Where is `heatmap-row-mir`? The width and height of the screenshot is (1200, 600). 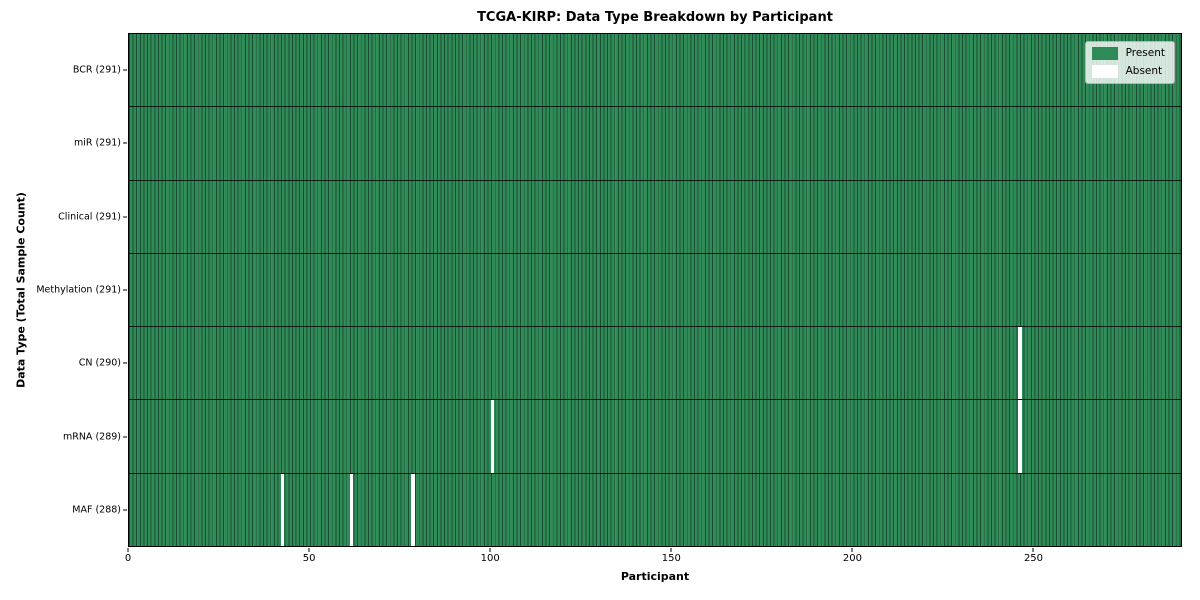
heatmap-row-mir is located at coordinates (655, 142).